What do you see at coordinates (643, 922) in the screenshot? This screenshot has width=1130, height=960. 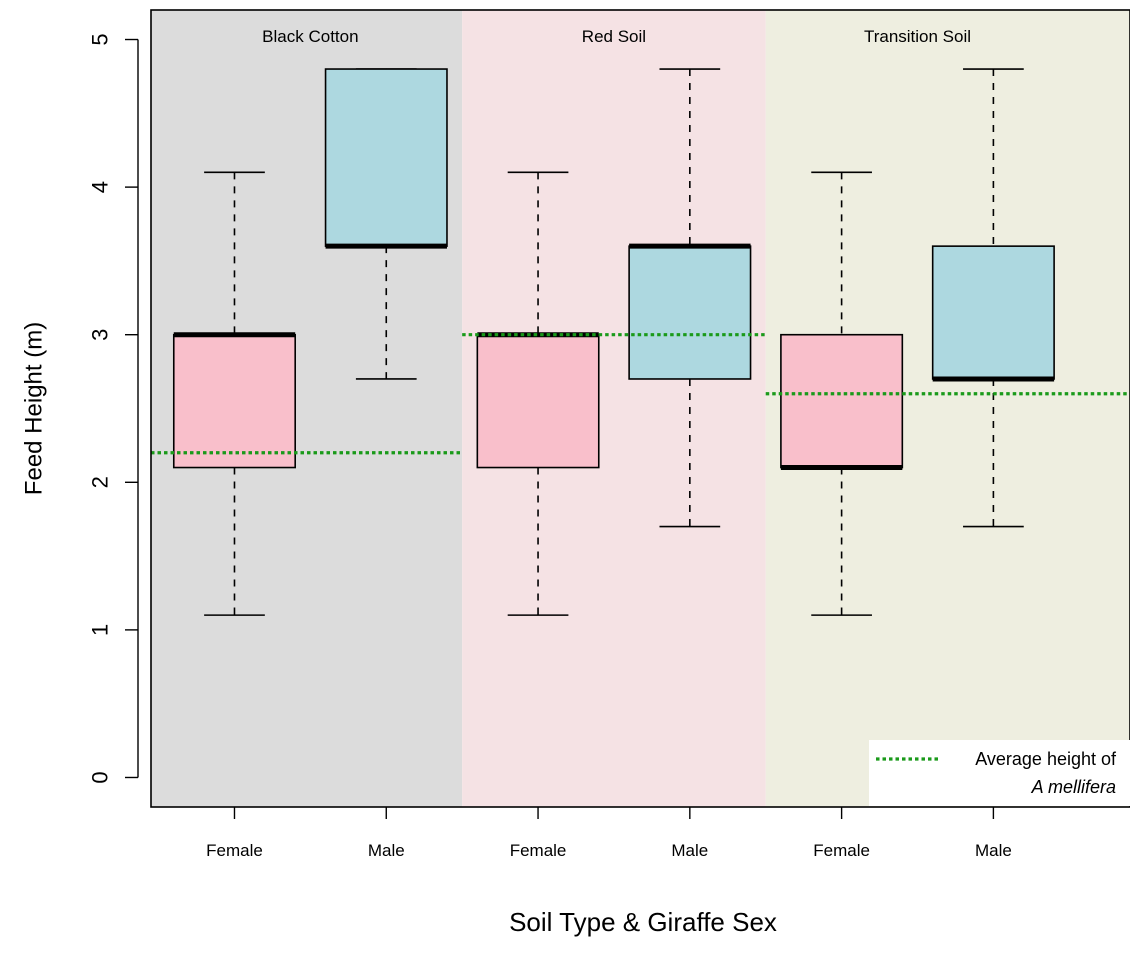 I see `x-axis-label: Soil Type & Giraffe Sex` at bounding box center [643, 922].